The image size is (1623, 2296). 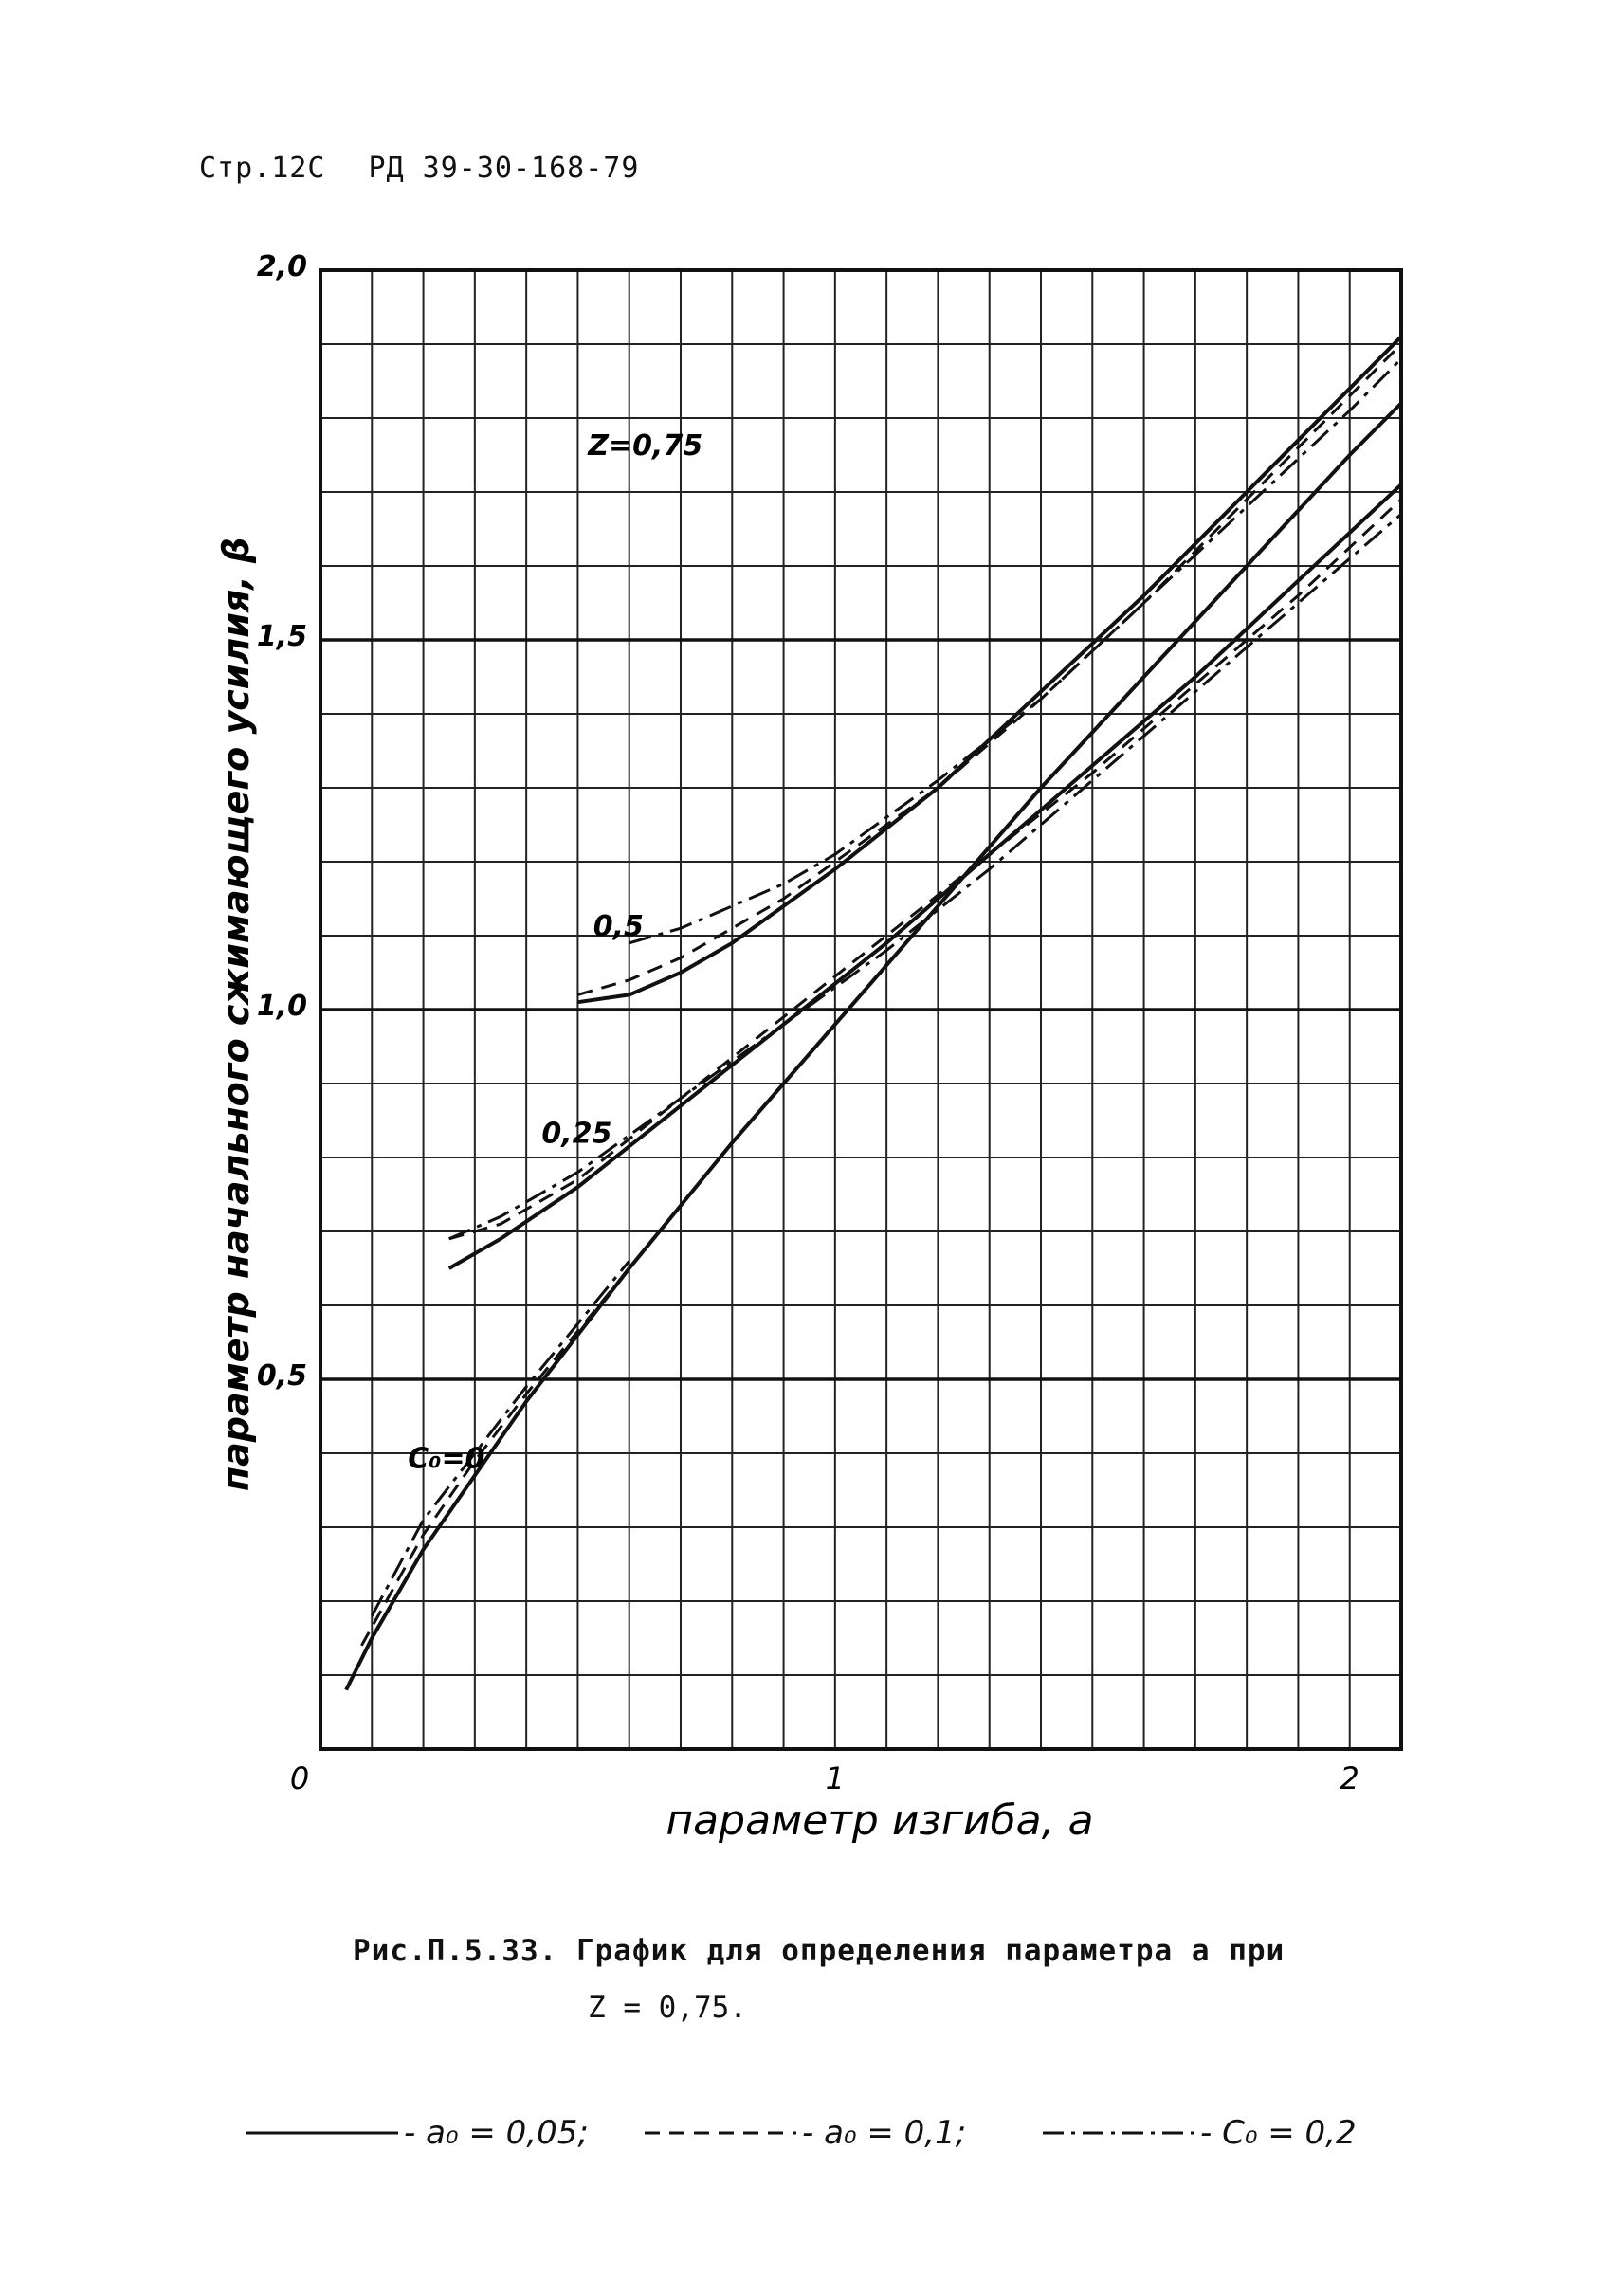 I want to click on page-number: Стр.12С, so click(x=262, y=168).